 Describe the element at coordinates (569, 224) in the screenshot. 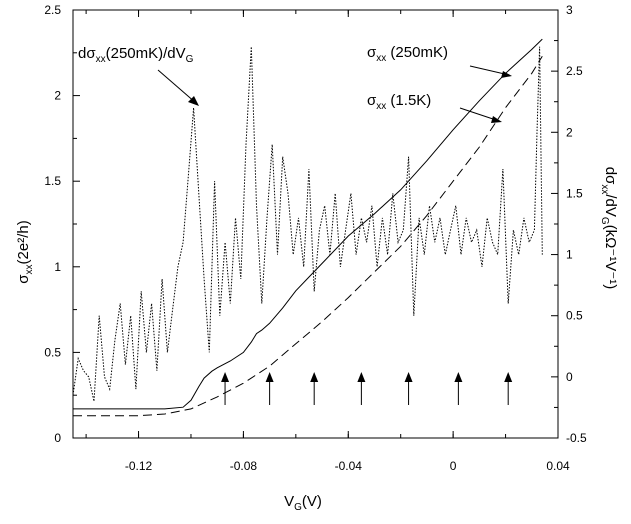

I see `y-right-ticks: -0.5 0 0.5 1 1.5 2 2.5 3` at that location.